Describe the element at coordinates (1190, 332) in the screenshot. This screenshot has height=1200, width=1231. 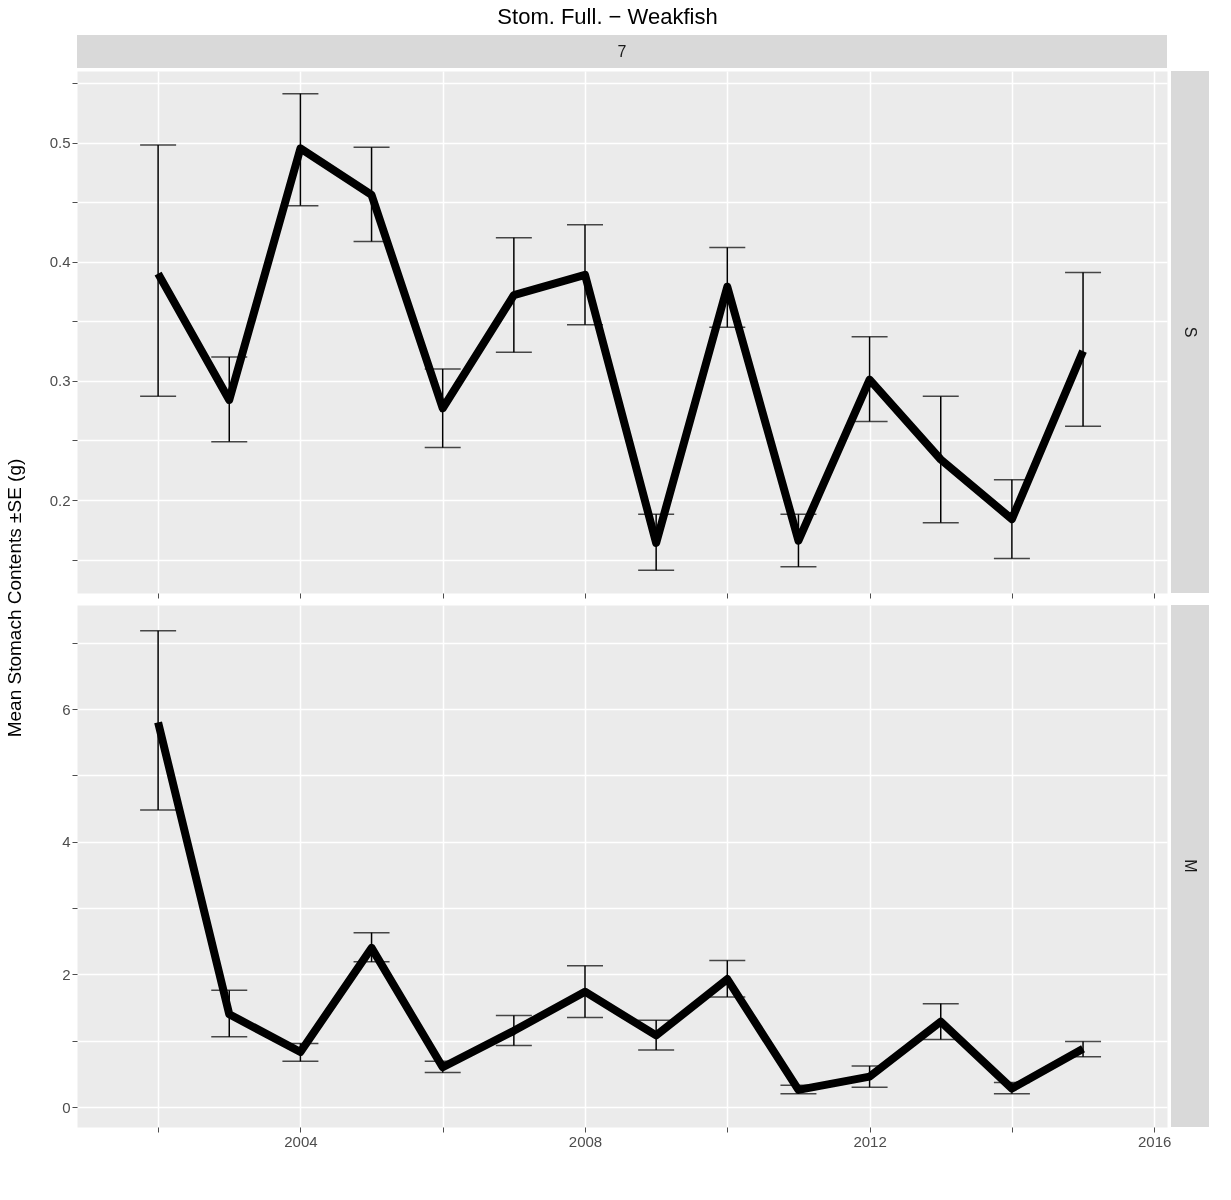
I see `text: S` at that location.